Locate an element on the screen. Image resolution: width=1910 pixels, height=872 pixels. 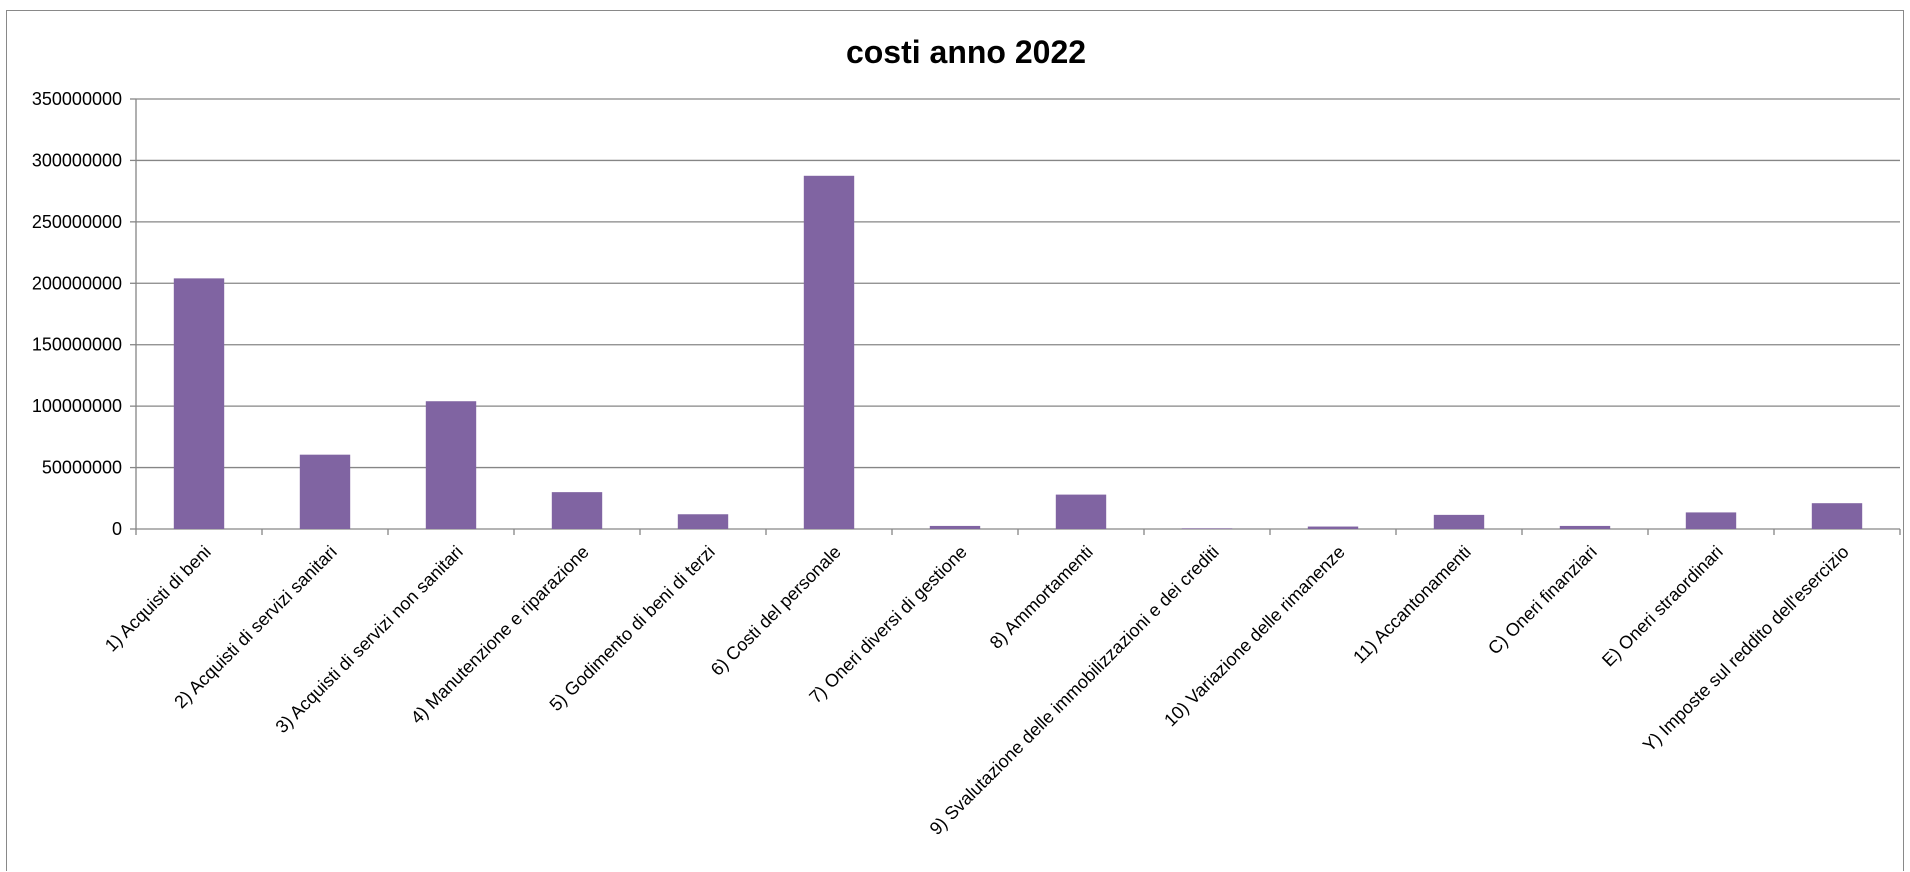
y-tick-label: 150000000 is located at coordinates (77, 345).